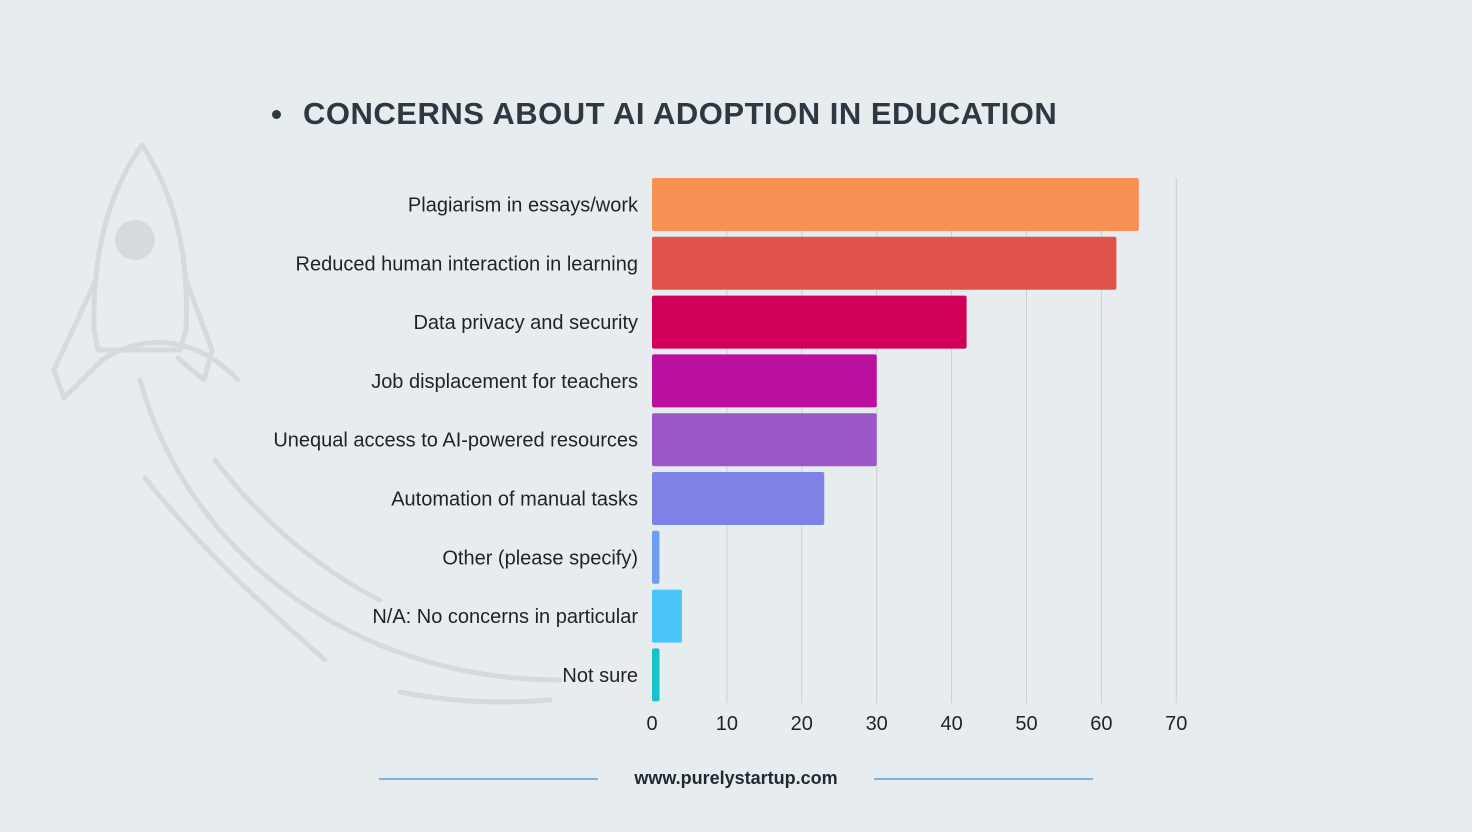  Describe the element at coordinates (951, 724) in the screenshot. I see `x-tick-label: 40` at that location.